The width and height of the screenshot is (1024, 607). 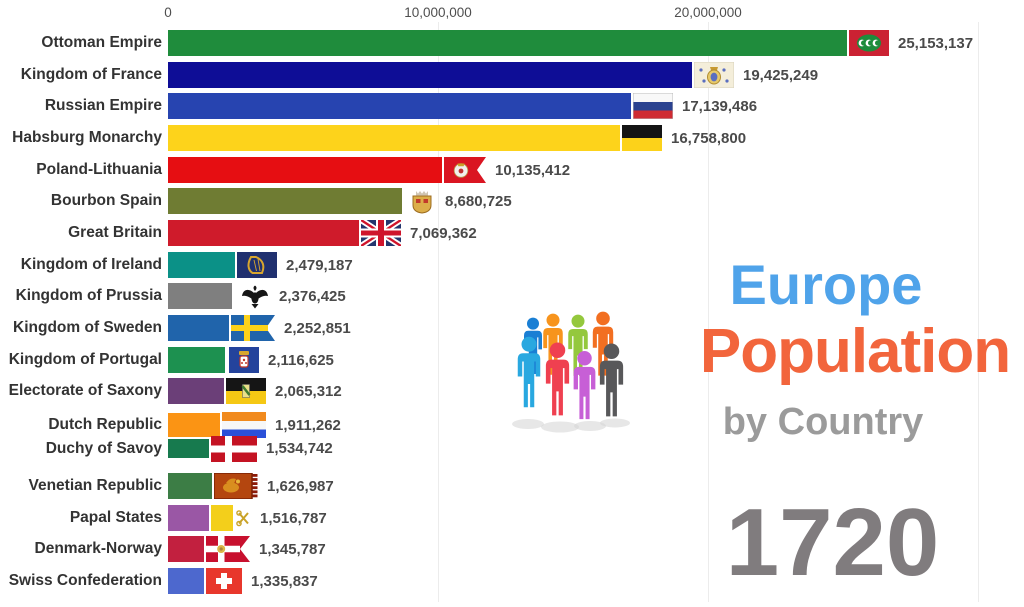 What do you see at coordinates (317, 328) in the screenshot?
I see `value-label: 2,252,851` at bounding box center [317, 328].